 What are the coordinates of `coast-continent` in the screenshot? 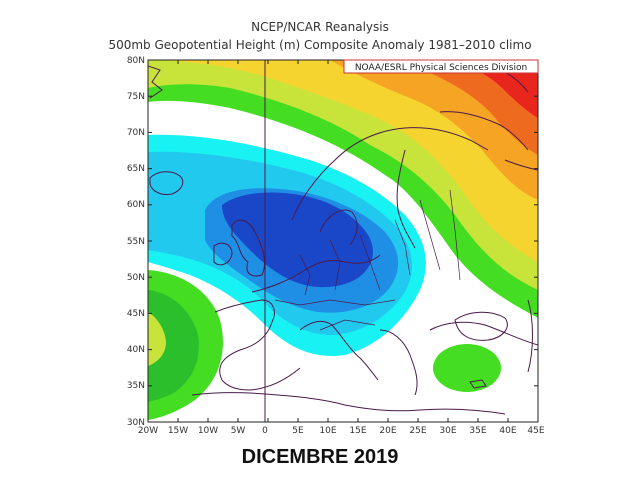 It's located at (376, 325).